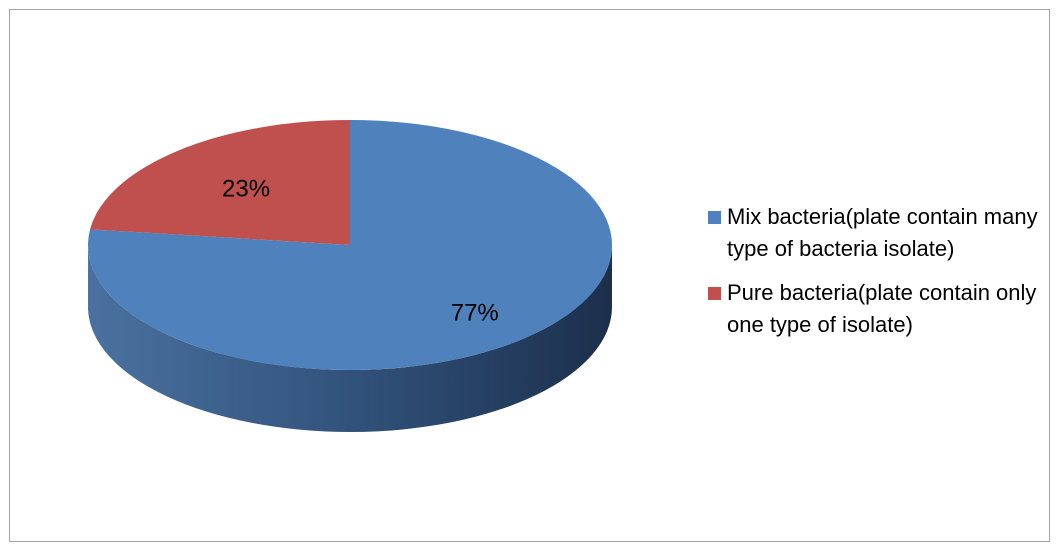 Image resolution: width=1061 pixels, height=551 pixels. I want to click on data-label-0: 77%, so click(475, 313).